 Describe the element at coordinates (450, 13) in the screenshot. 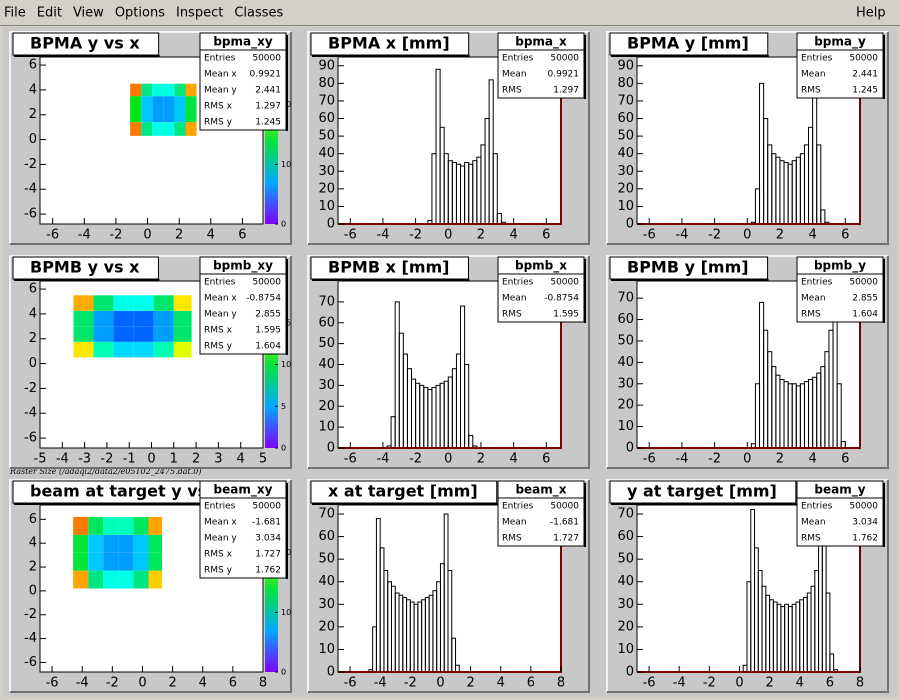

I see `menubar` at that location.